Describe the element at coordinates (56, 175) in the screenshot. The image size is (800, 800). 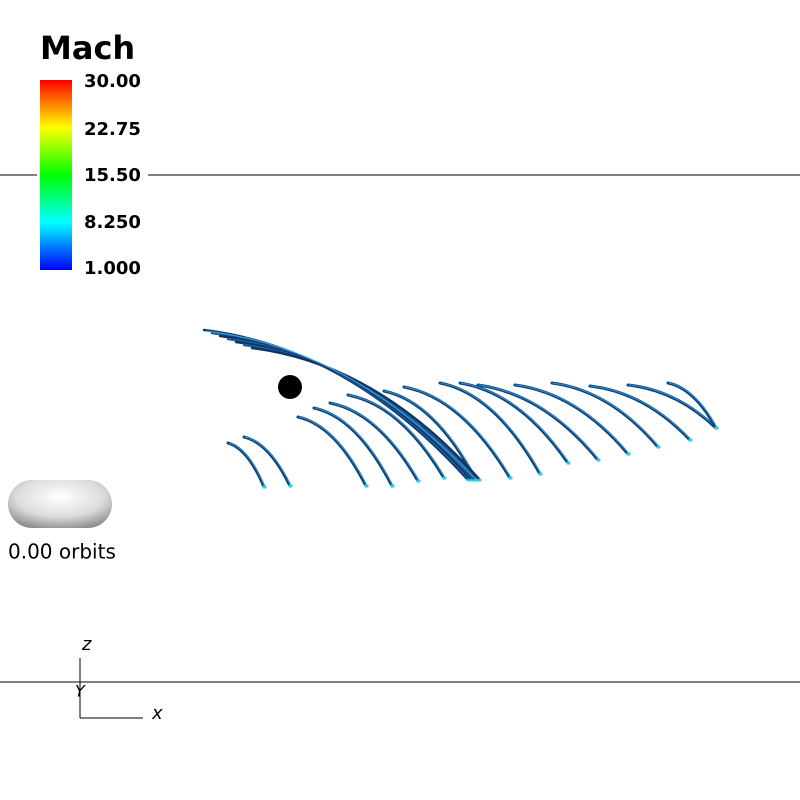
I see `color-bar` at that location.